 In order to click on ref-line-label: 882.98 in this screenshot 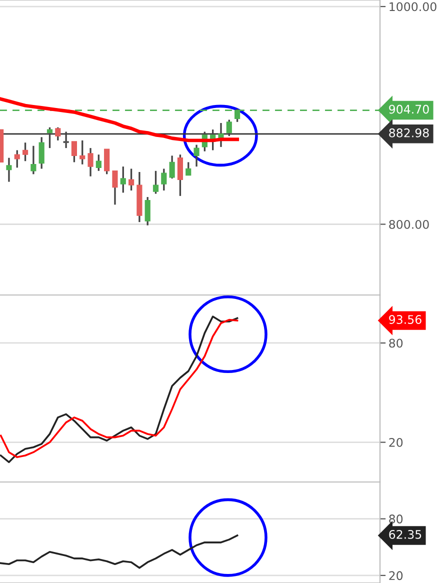, I will do `click(409, 133)`.